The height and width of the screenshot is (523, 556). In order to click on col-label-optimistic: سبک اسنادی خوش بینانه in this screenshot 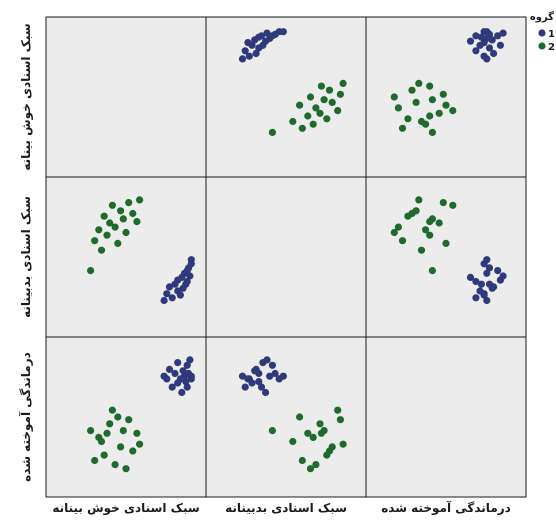, I will do `click(125, 508)`.